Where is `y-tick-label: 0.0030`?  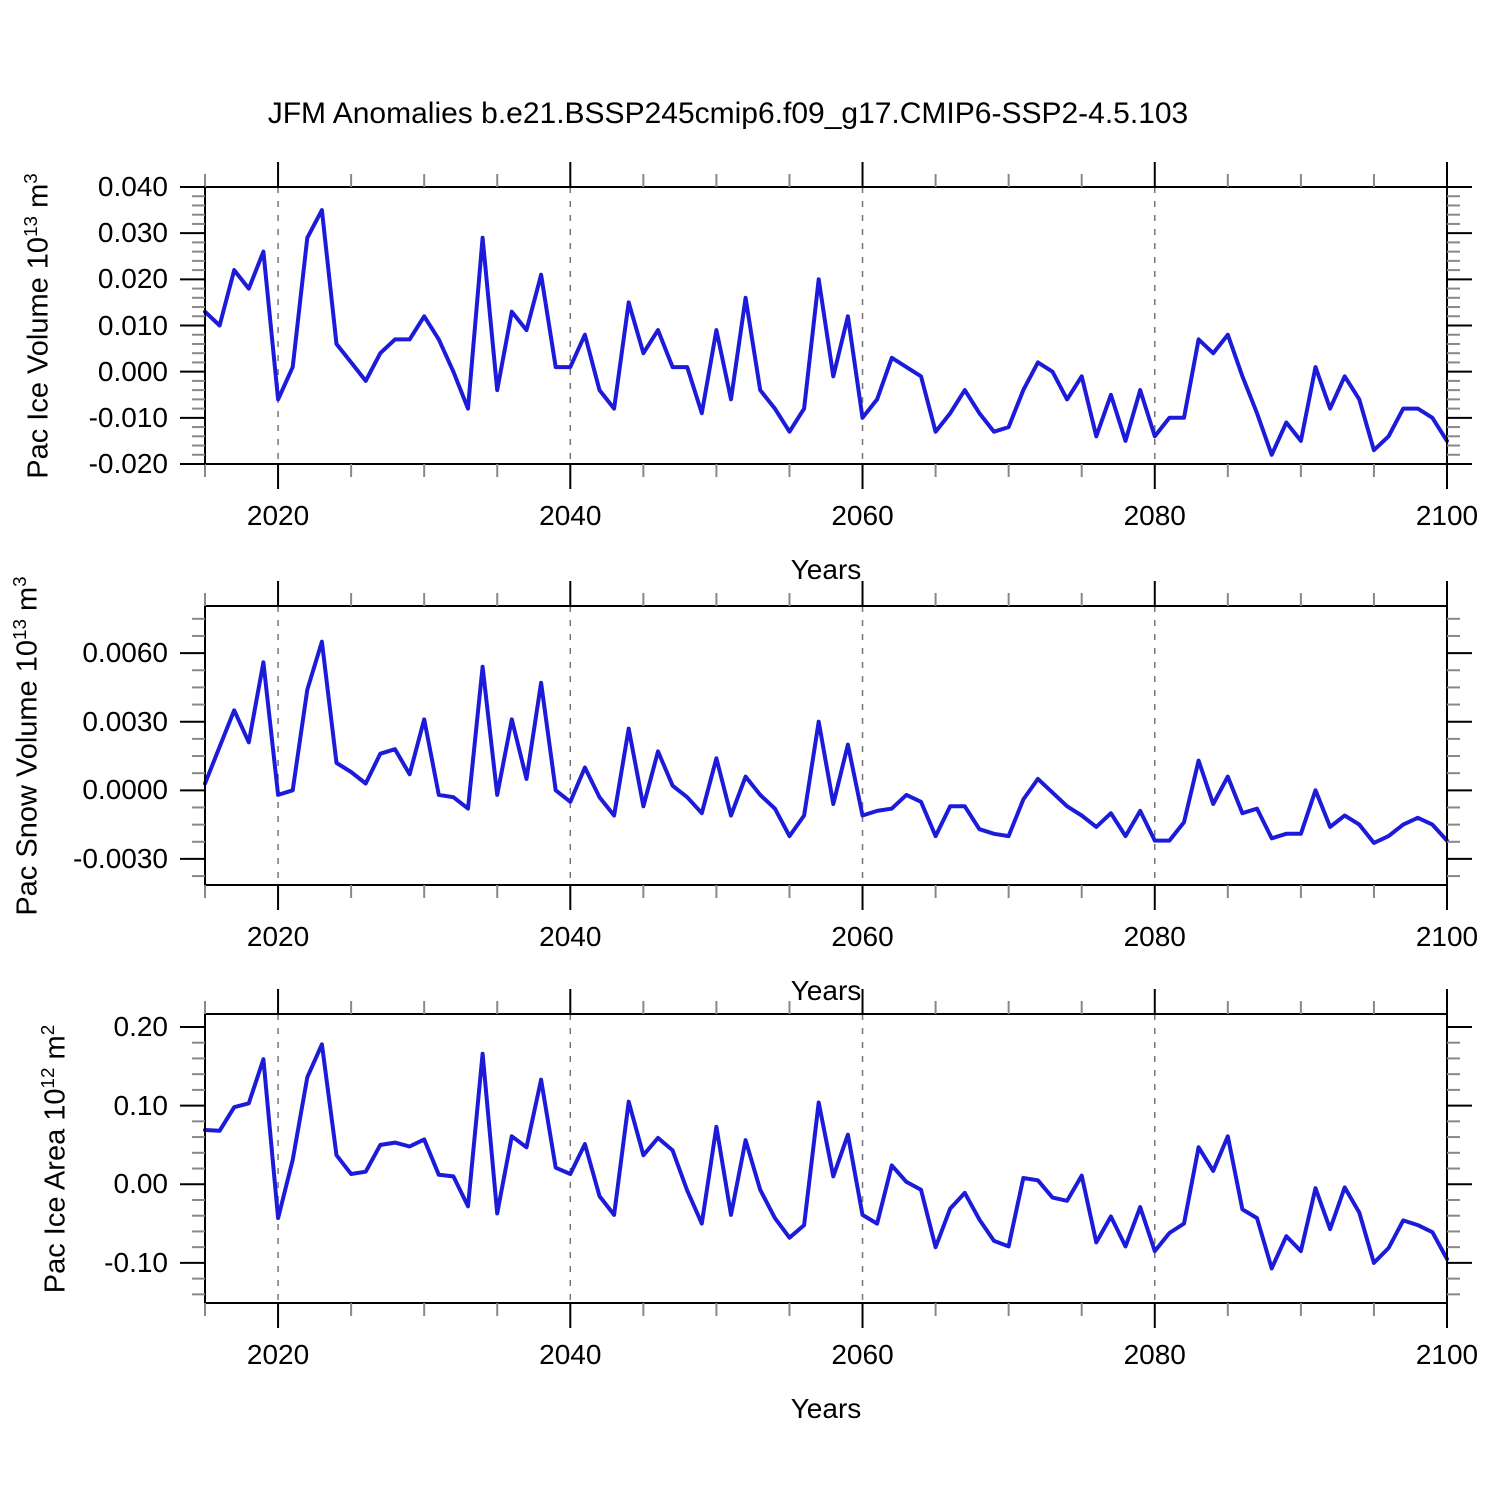 y-tick-label: 0.0030 is located at coordinates (125, 721).